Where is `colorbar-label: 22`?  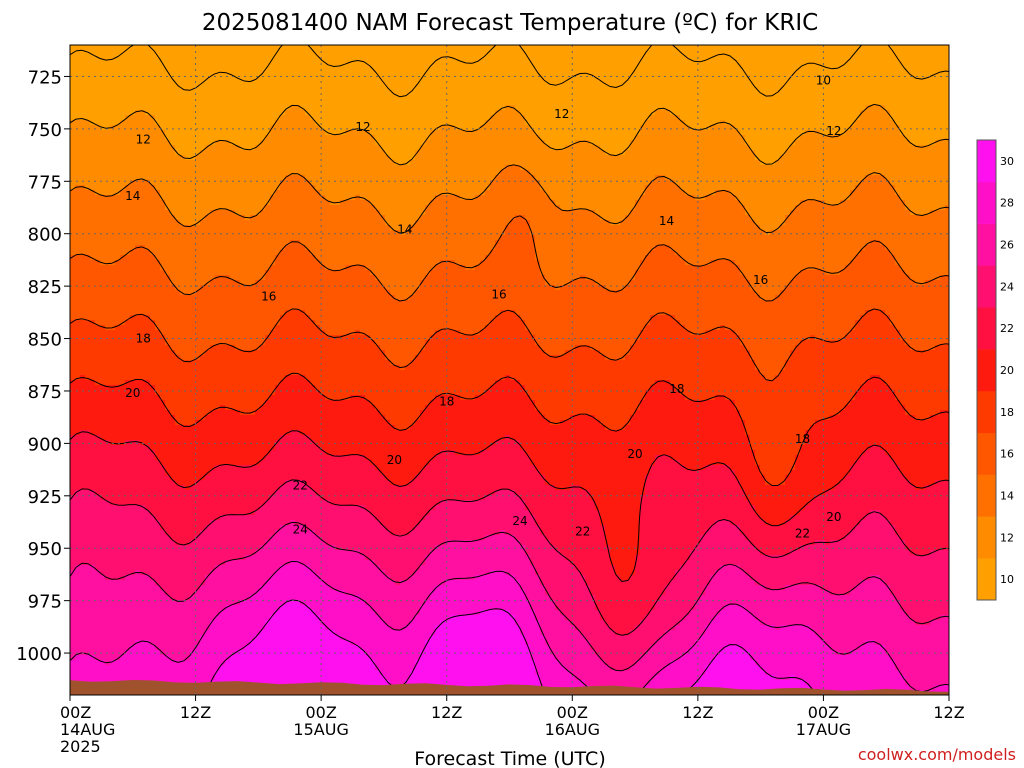 colorbar-label: 22 is located at coordinates (1007, 328).